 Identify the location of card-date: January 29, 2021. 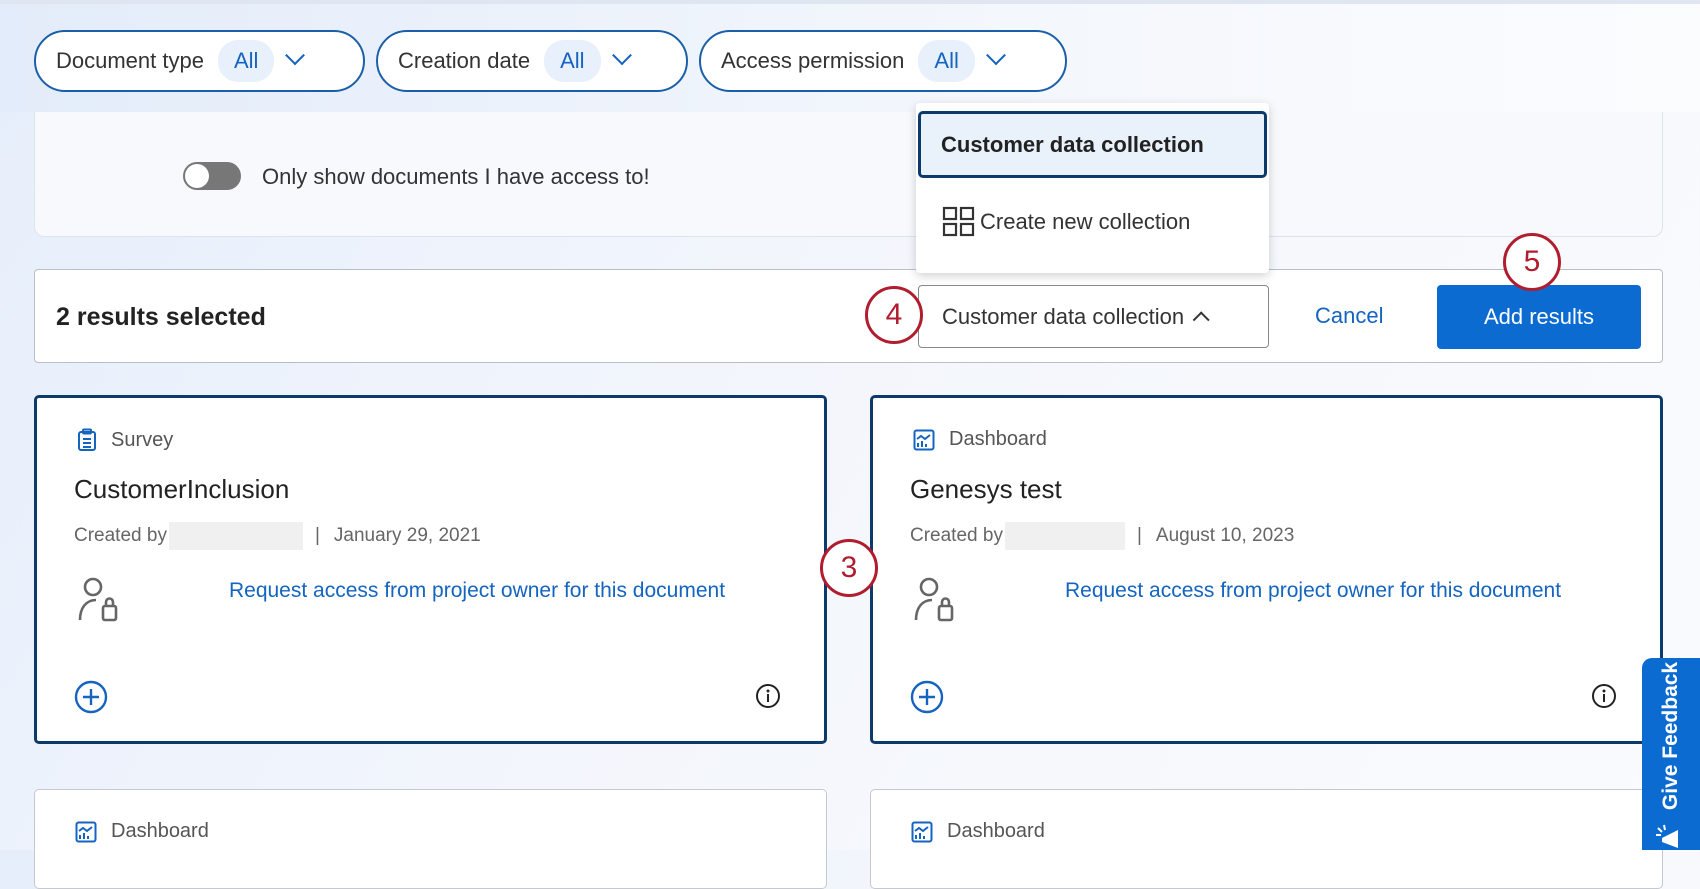
(407, 535).